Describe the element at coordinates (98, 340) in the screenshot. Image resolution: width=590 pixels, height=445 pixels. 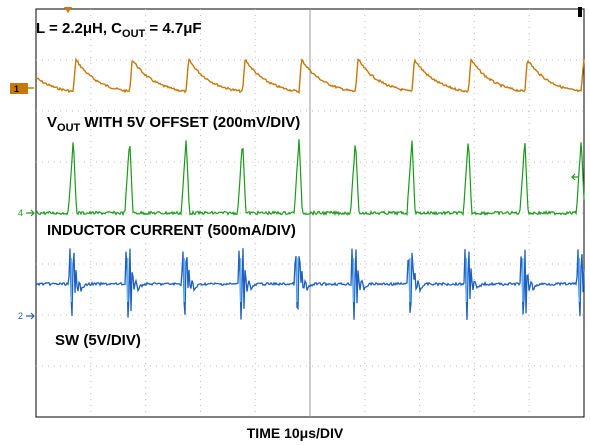
I see `sw-trace-label: SW (5V/DIV)` at that location.